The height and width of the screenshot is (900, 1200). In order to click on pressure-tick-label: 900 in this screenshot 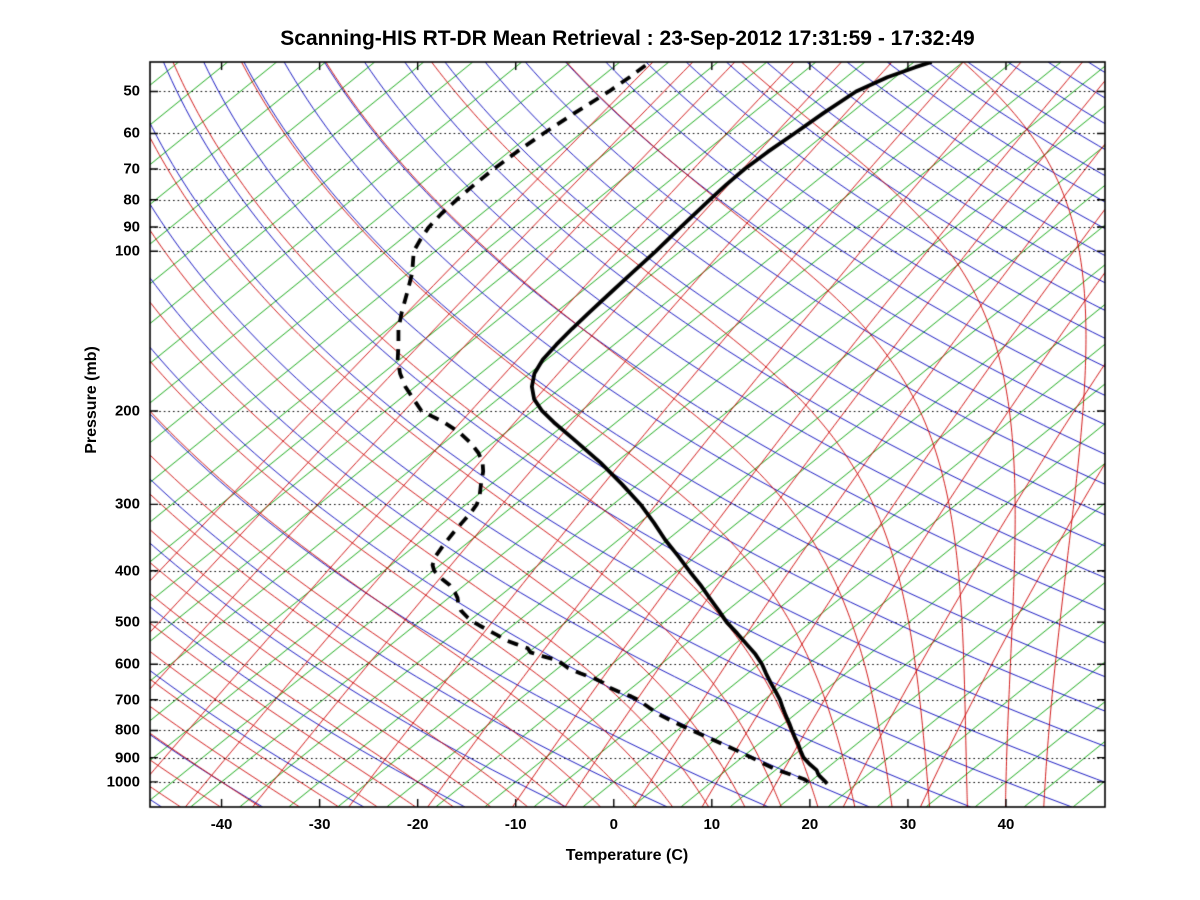, I will do `click(127, 758)`.